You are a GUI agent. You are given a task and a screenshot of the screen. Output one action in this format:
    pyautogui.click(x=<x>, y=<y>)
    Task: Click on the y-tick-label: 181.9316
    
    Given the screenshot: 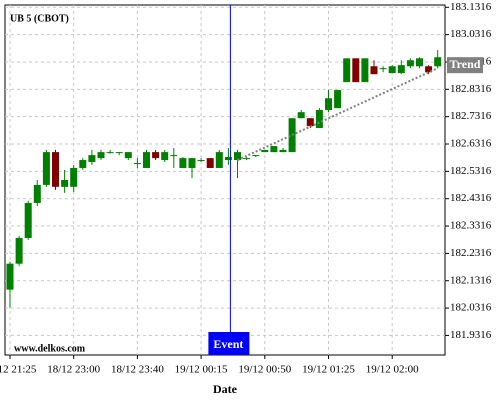 What is the action you would take?
    pyautogui.click(x=471, y=335)
    